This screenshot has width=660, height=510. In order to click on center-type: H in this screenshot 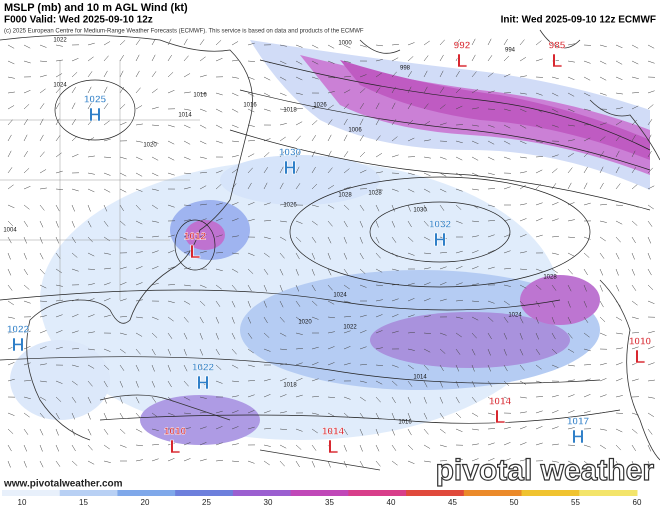, I will do `click(203, 383)`.